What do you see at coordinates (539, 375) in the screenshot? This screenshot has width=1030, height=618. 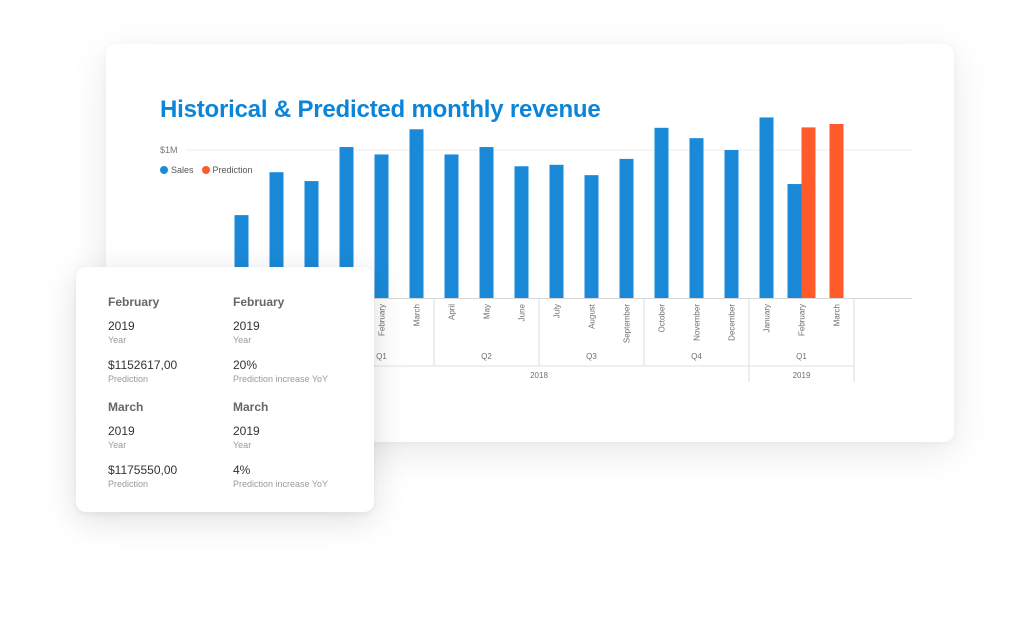 I see `x-tick-label-year: 2018` at bounding box center [539, 375].